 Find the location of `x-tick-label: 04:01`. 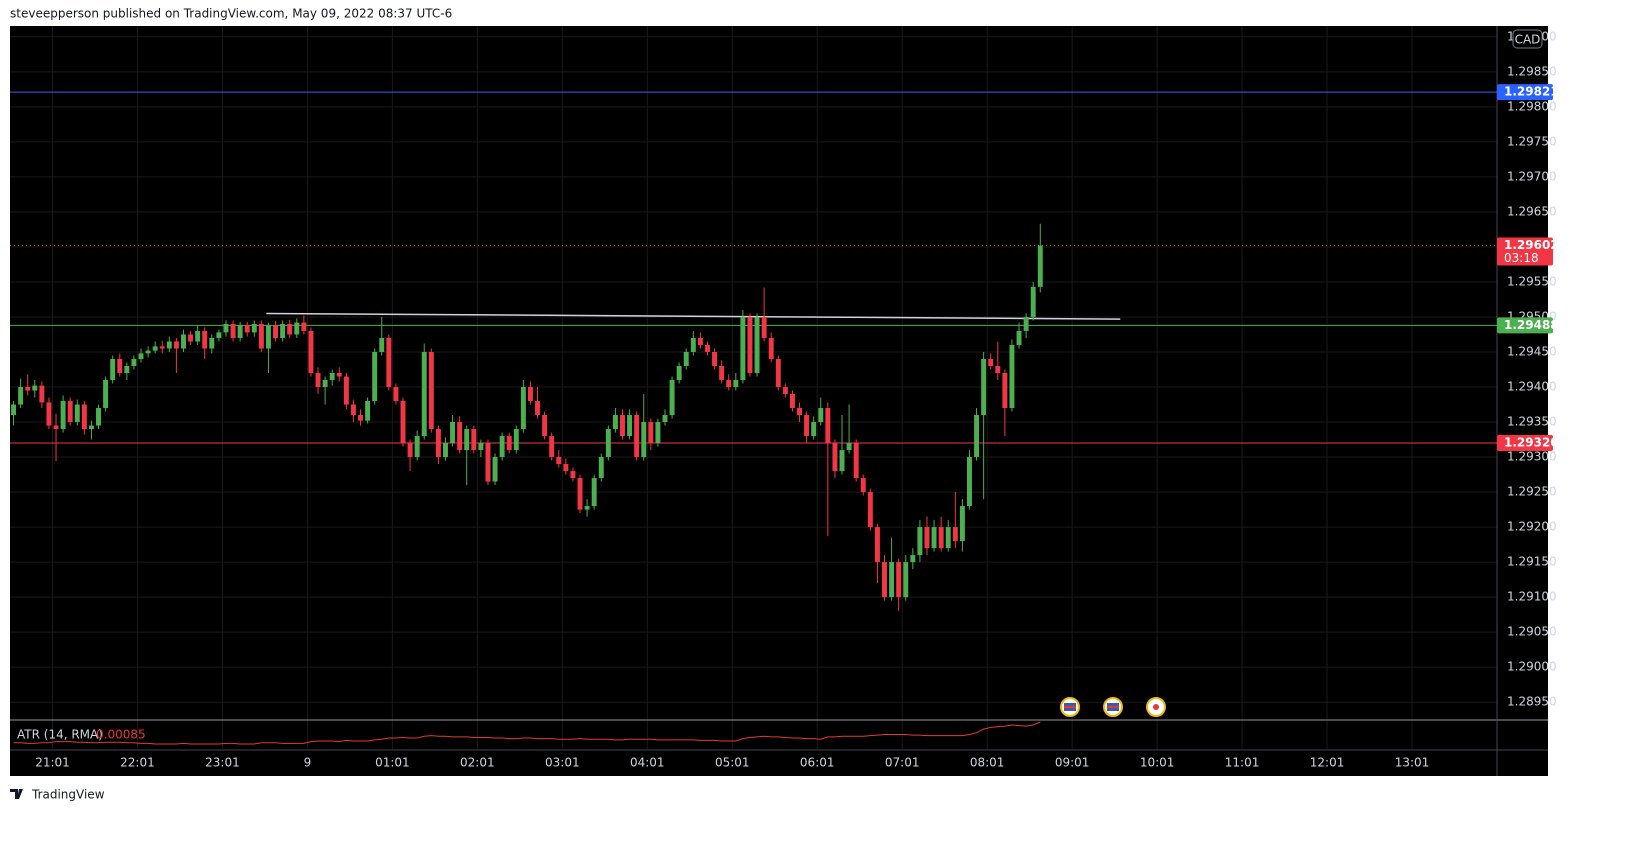

x-tick-label: 04:01 is located at coordinates (647, 763).